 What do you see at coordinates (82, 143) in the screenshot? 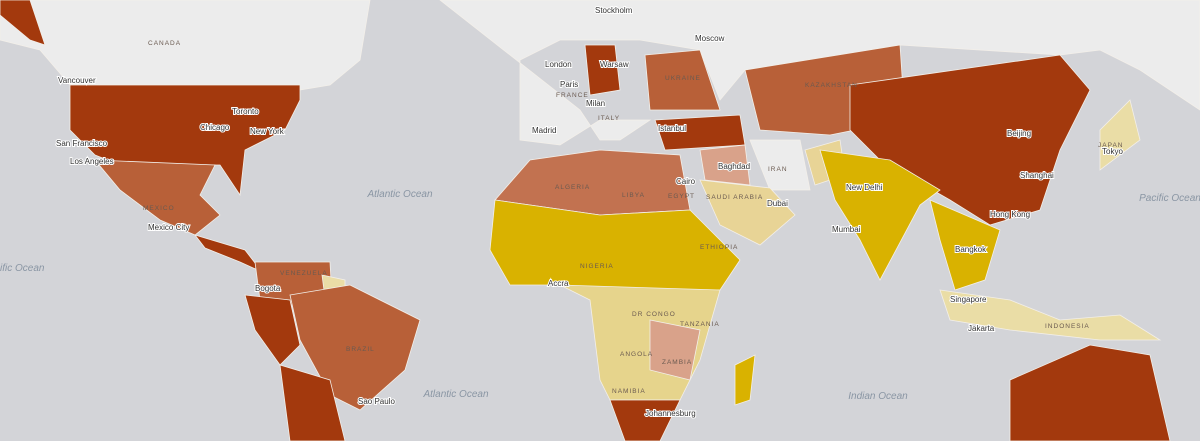
I see `city-label: San Francisco` at bounding box center [82, 143].